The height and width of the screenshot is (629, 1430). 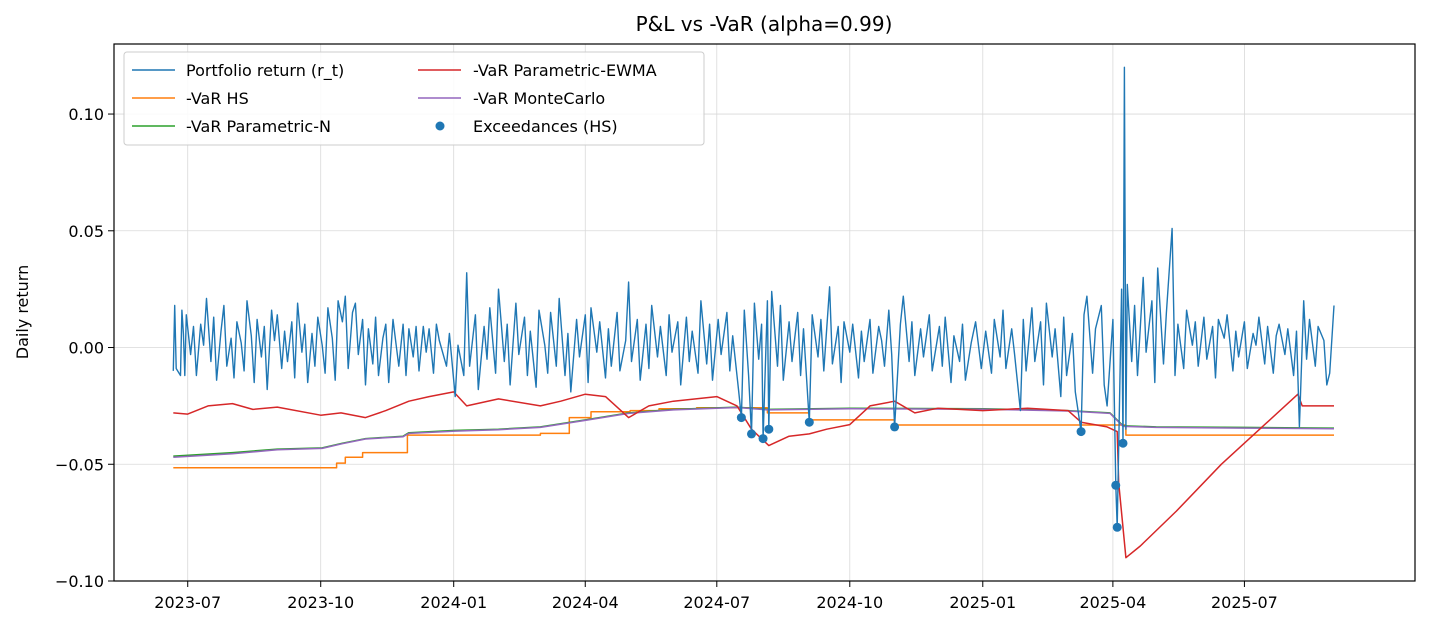 What do you see at coordinates (764, 24) in the screenshot?
I see `chart-title: P&L vs -VaR (alpha=0.99)` at bounding box center [764, 24].